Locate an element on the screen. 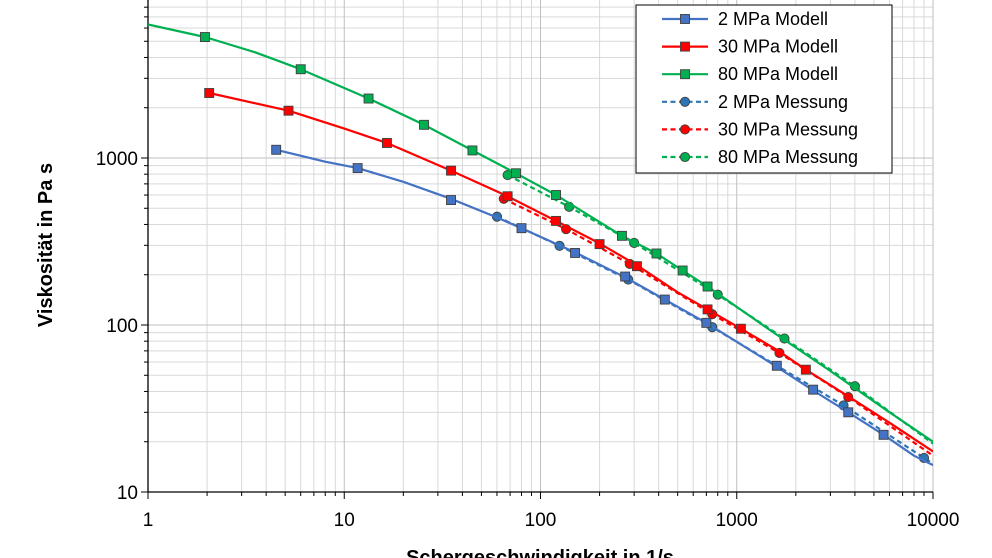  y-tick-label: 10 is located at coordinates (127, 493).